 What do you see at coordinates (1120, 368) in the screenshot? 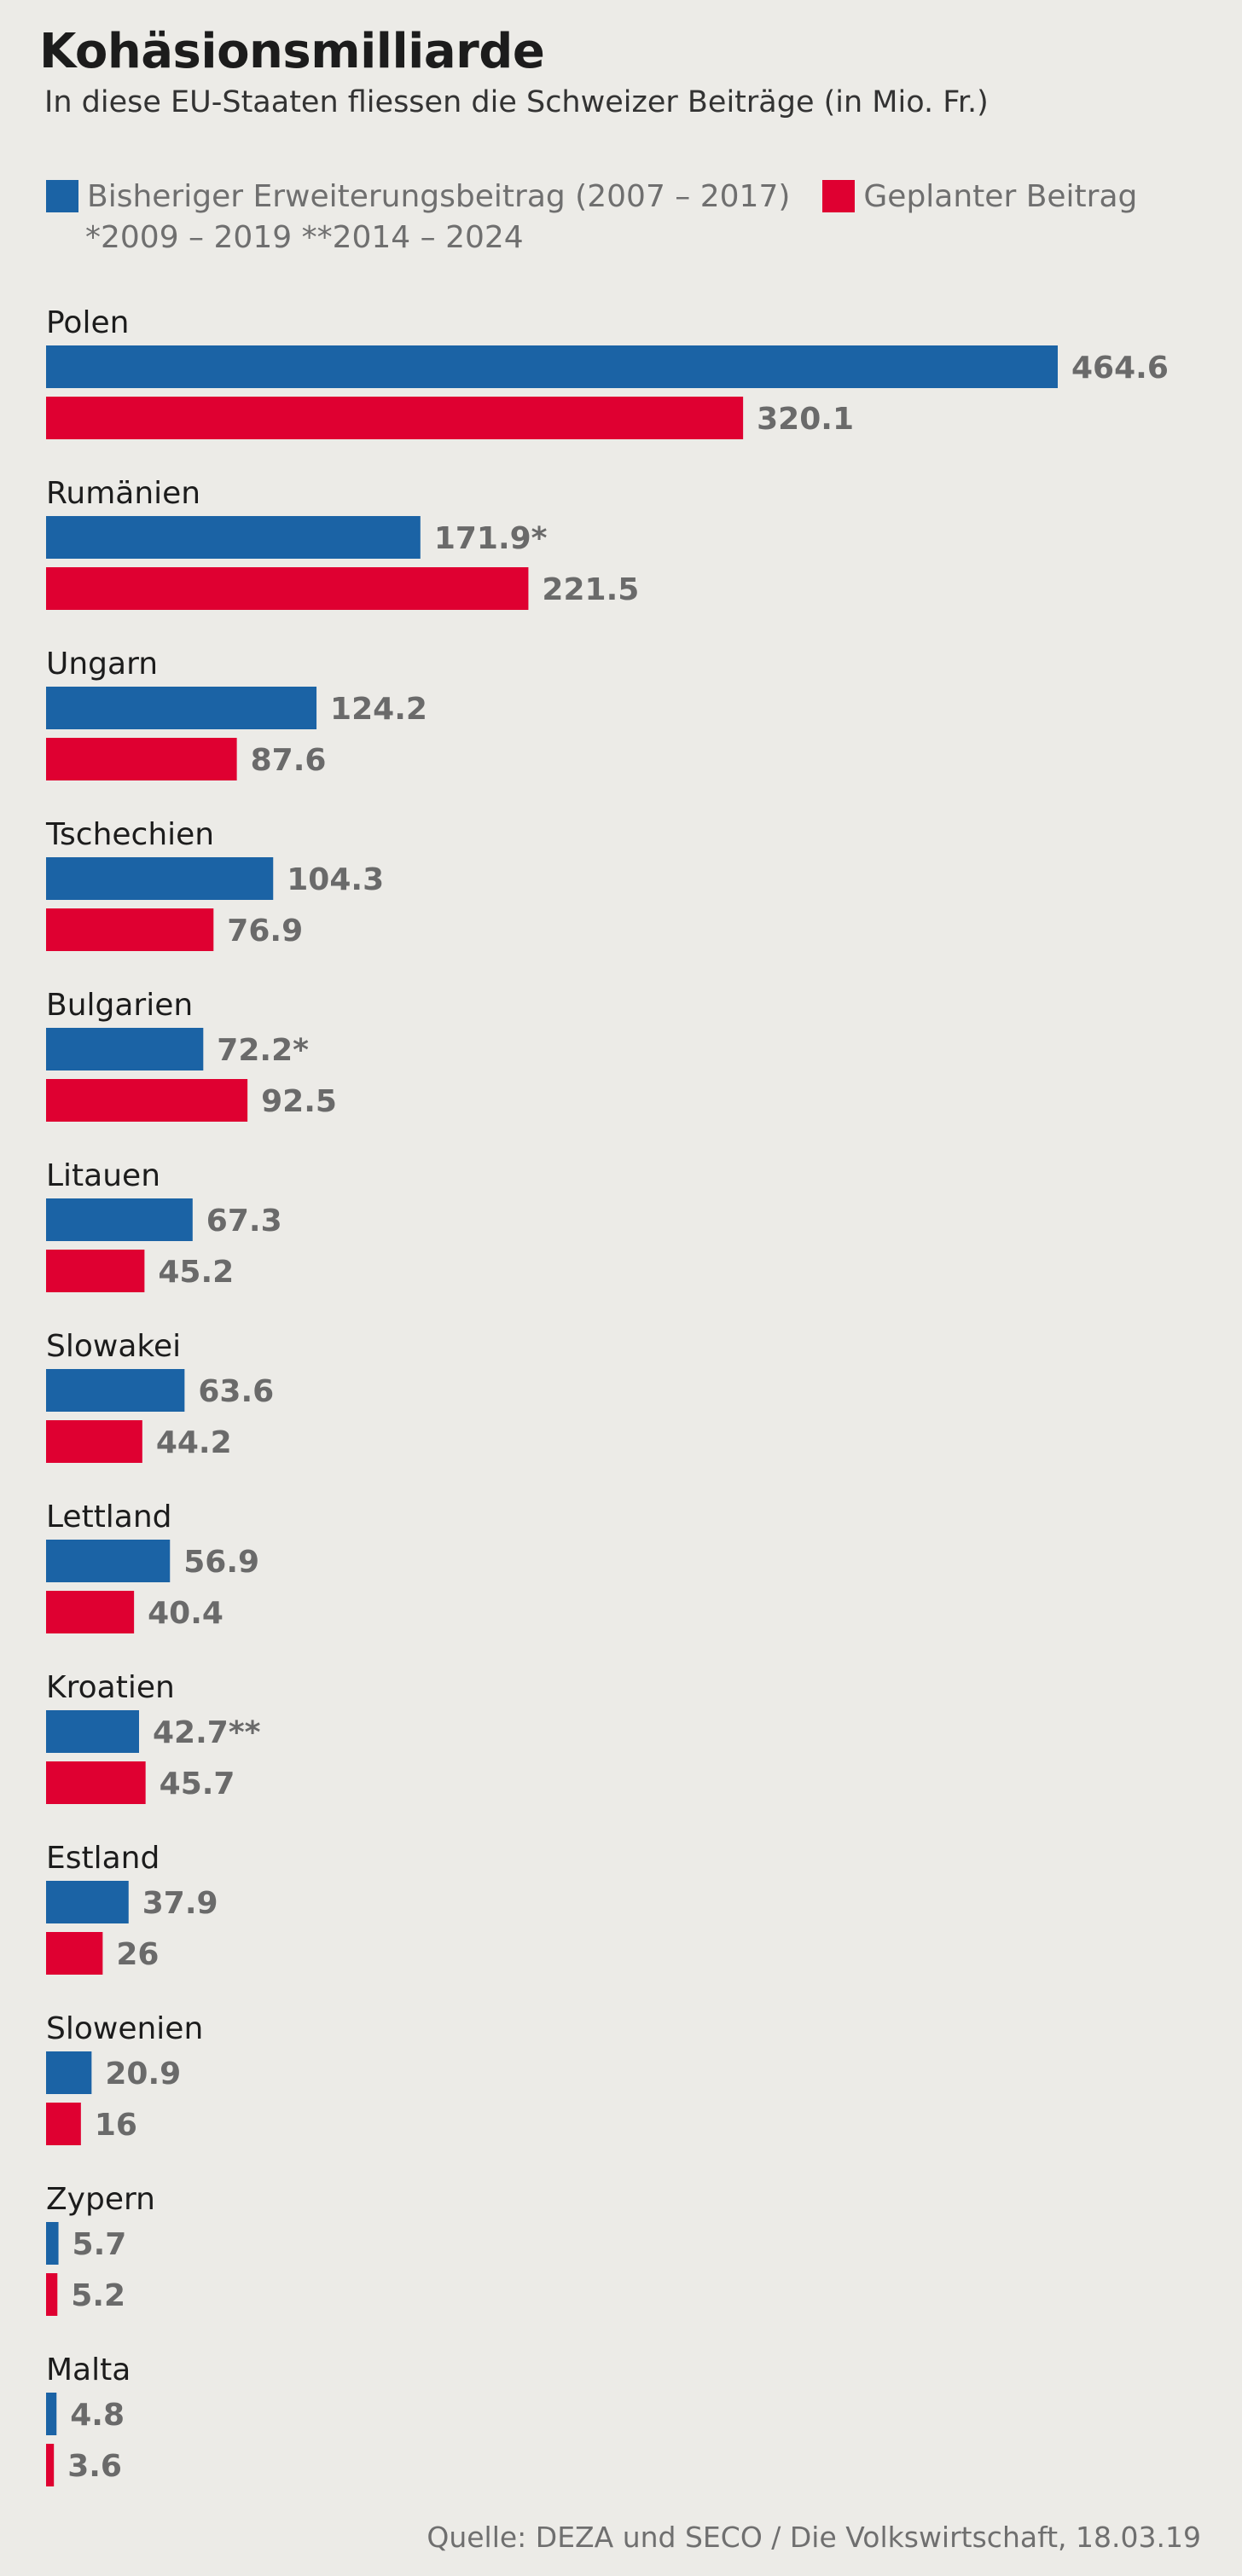
I see `value-label-polen-bisheriger: 464.6` at bounding box center [1120, 368].